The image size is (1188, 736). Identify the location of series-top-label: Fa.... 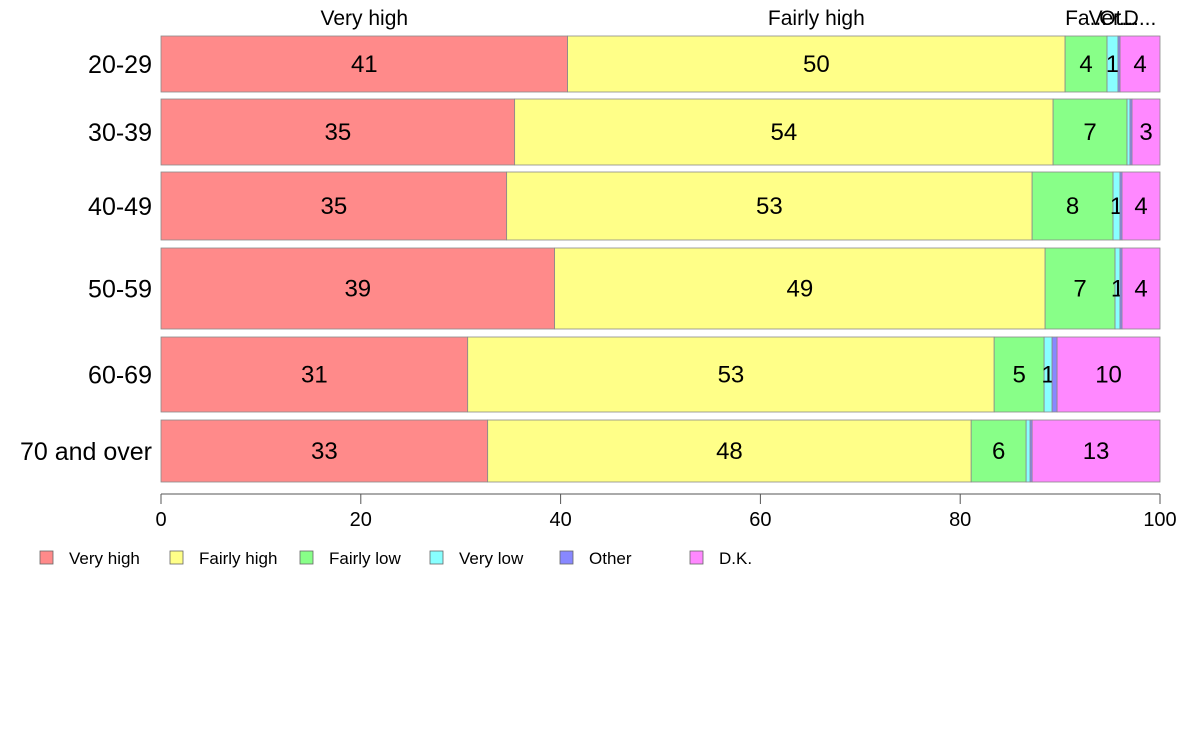
(1086, 18).